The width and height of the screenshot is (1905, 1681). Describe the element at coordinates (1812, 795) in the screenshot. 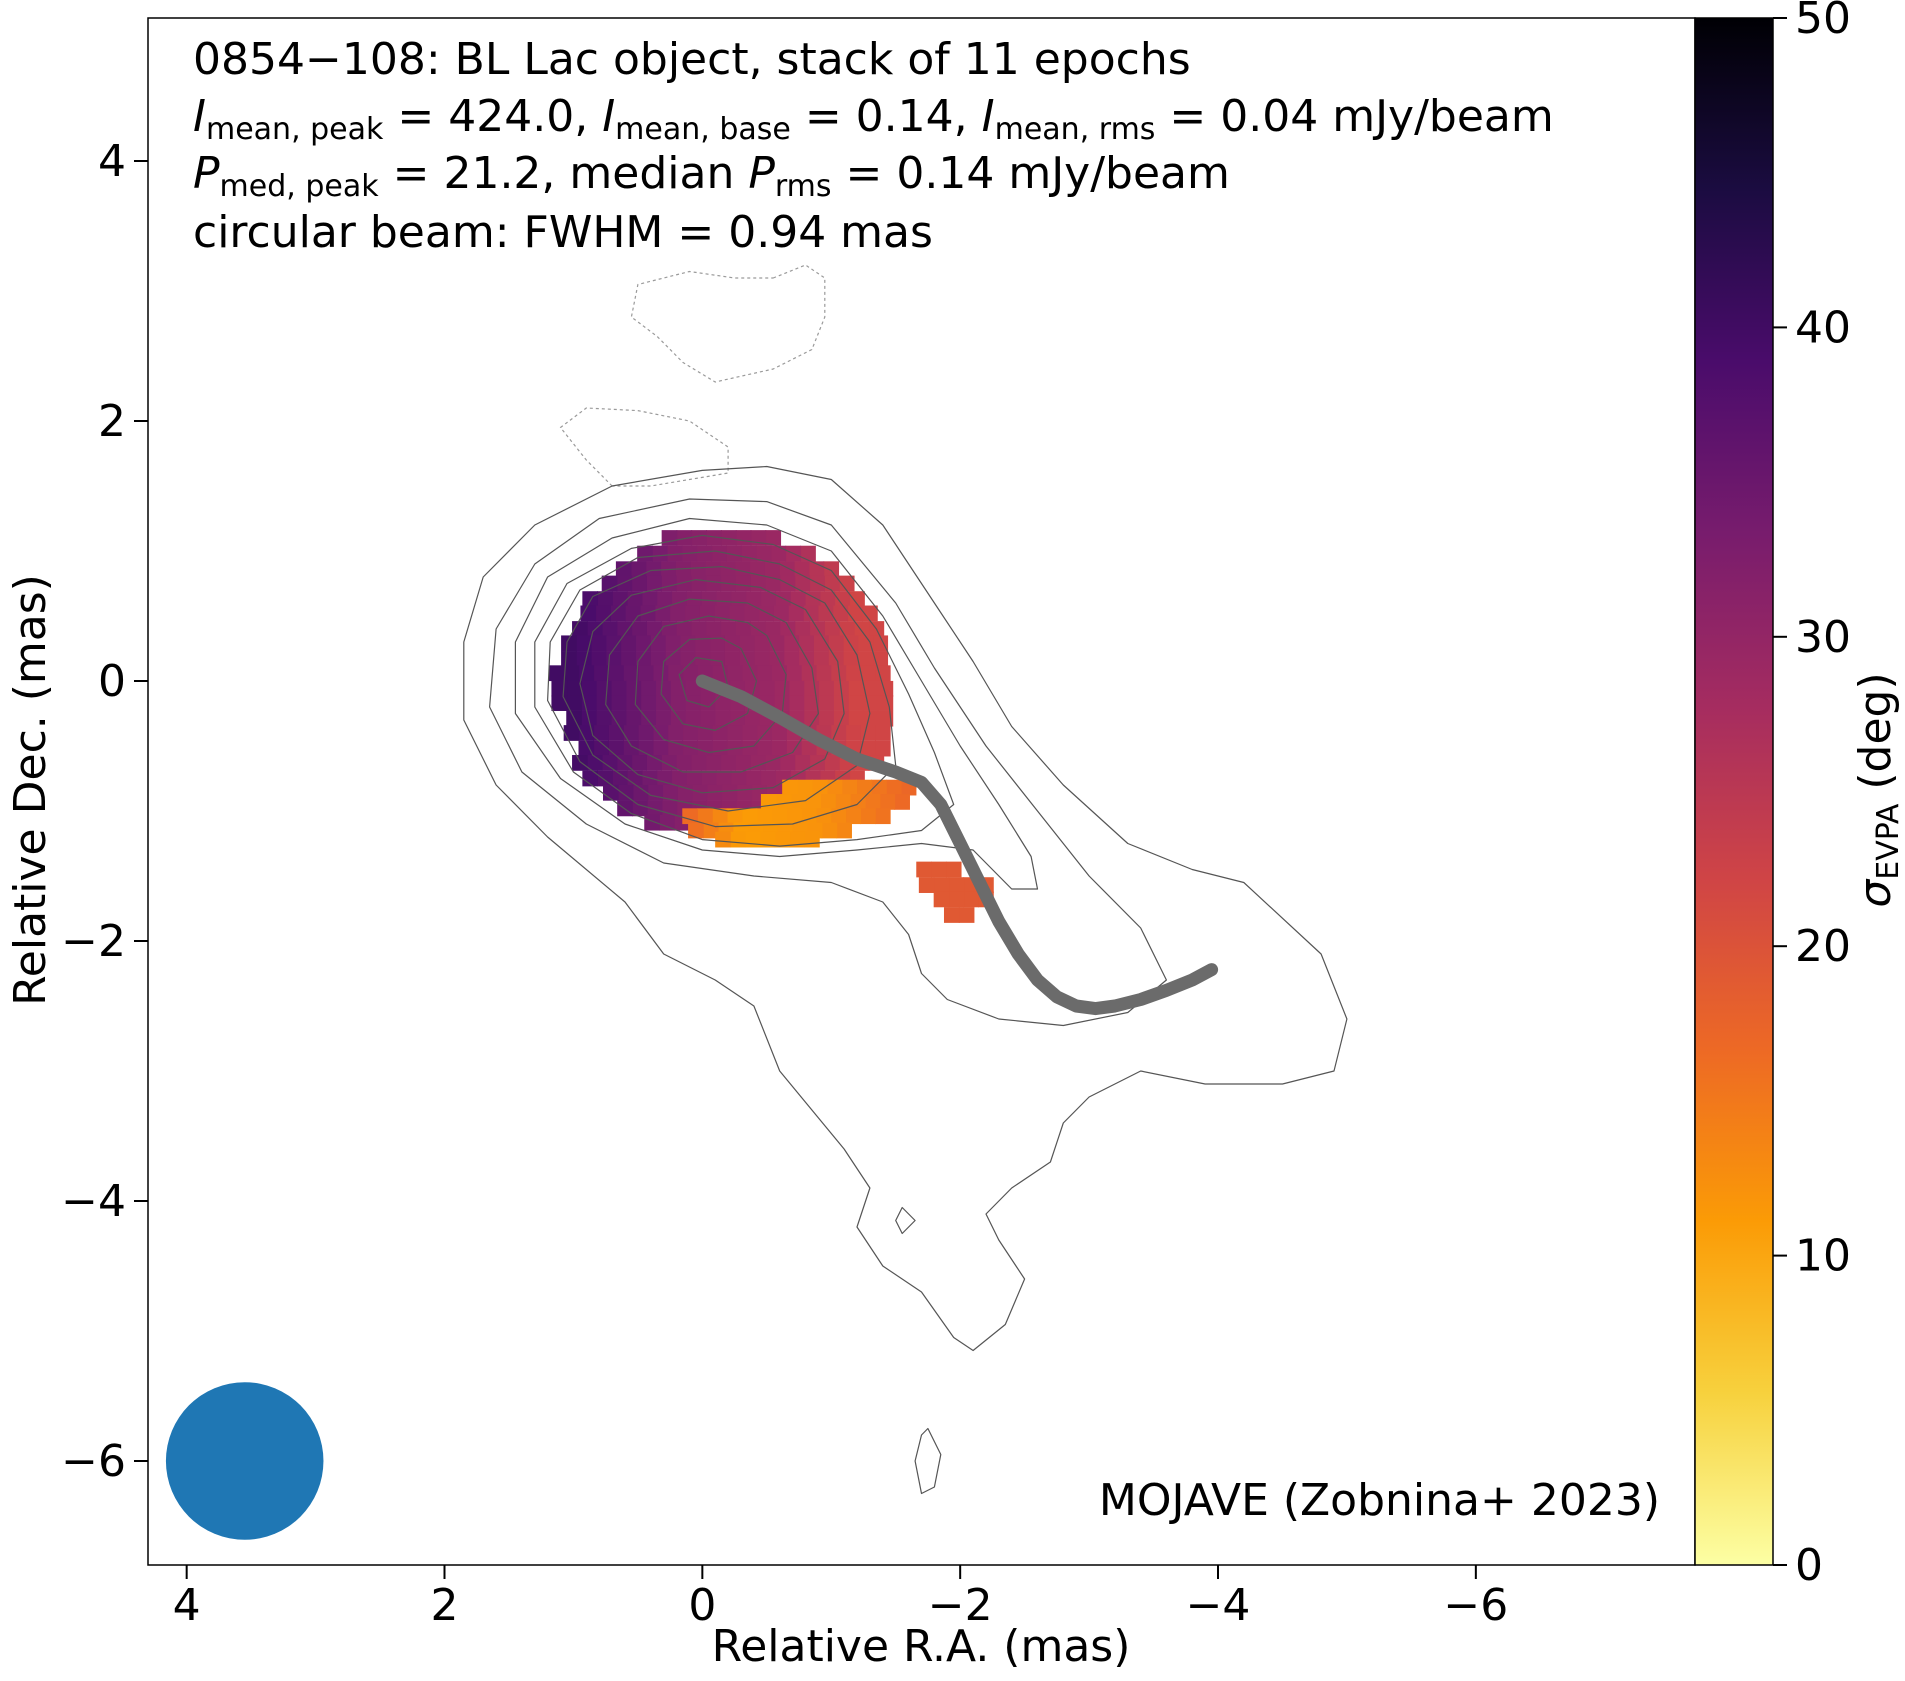

I see `colorbar-ticks: 0 10 20 30 40 50` at that location.